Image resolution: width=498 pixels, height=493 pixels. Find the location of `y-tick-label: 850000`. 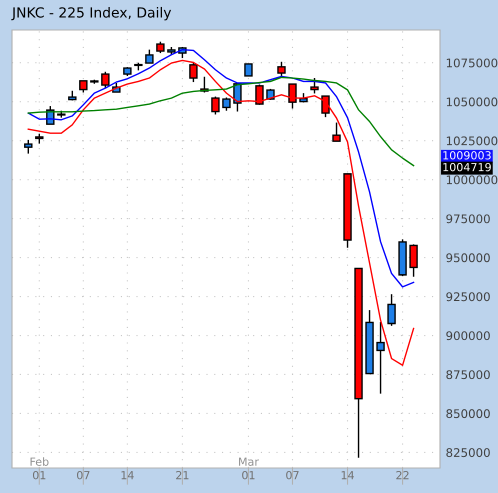

y-tick-label: 850000 is located at coordinates (468, 413).